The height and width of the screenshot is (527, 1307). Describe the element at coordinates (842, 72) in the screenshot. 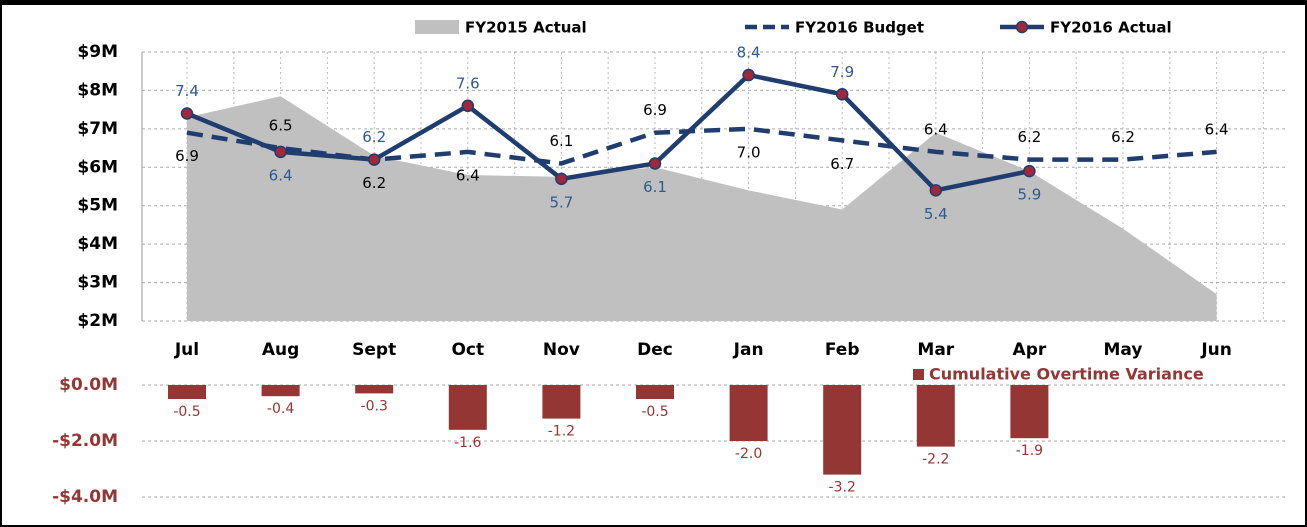

I see `data-label: 7.9` at that location.